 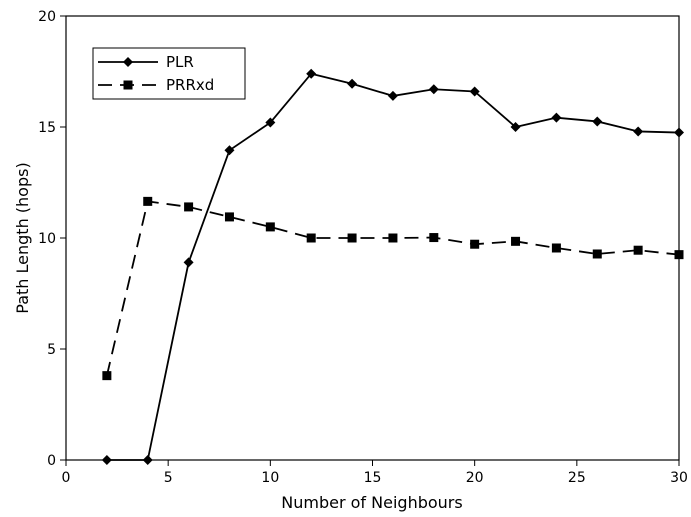 I want to click on legend-label-plr: PLR, so click(x=180, y=62).